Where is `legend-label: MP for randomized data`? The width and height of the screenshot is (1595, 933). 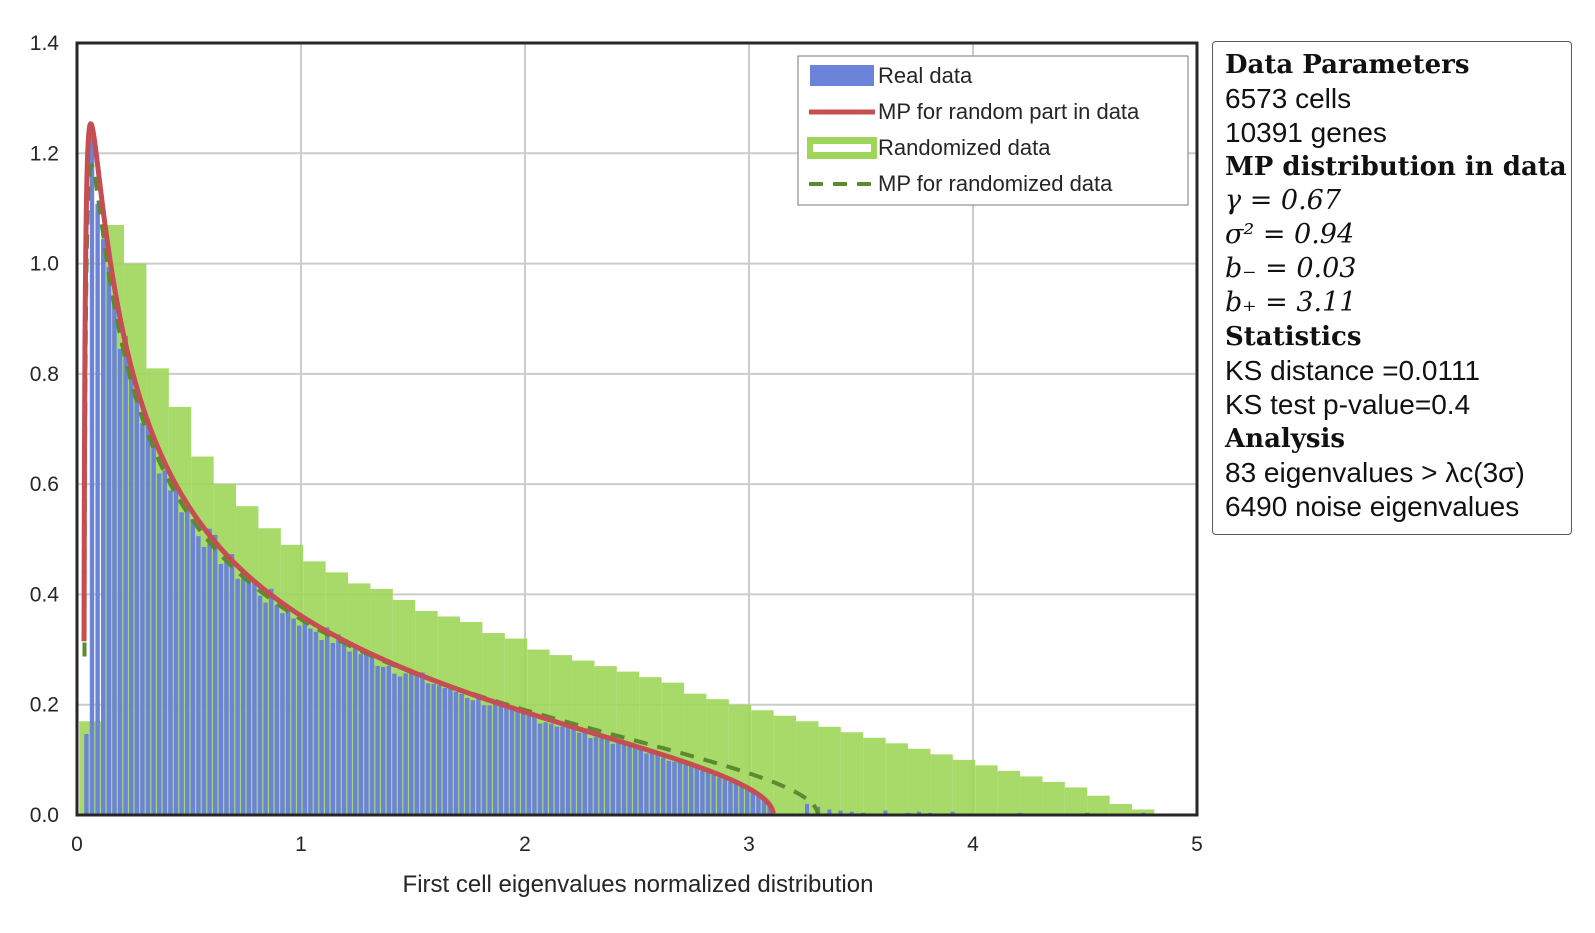
legend-label: MP for randomized data is located at coordinates (995, 183).